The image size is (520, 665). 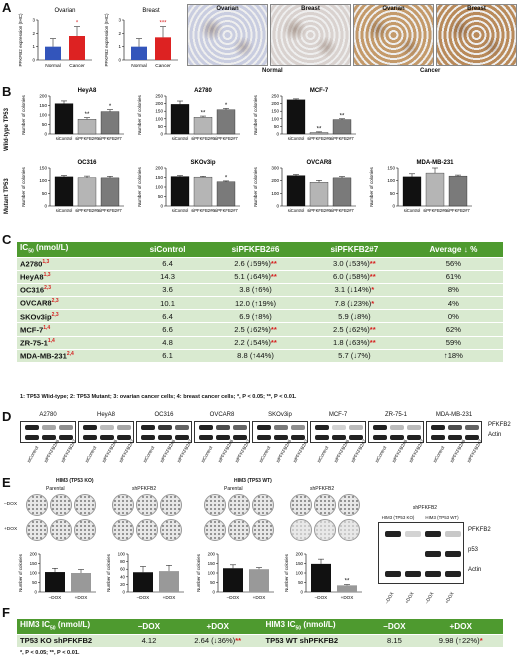 I want to click on sirna6-value: 6.9 (↑8%), so click(x=255, y=316).